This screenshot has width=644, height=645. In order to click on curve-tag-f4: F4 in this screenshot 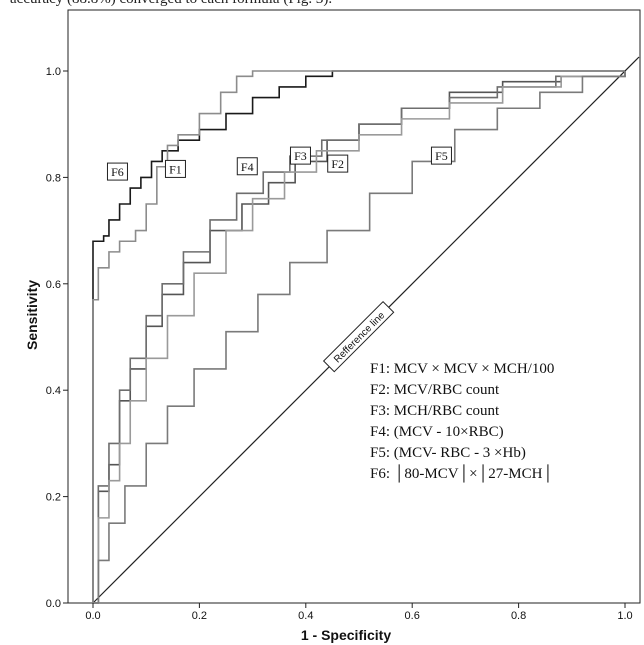, I will do `click(247, 166)`.